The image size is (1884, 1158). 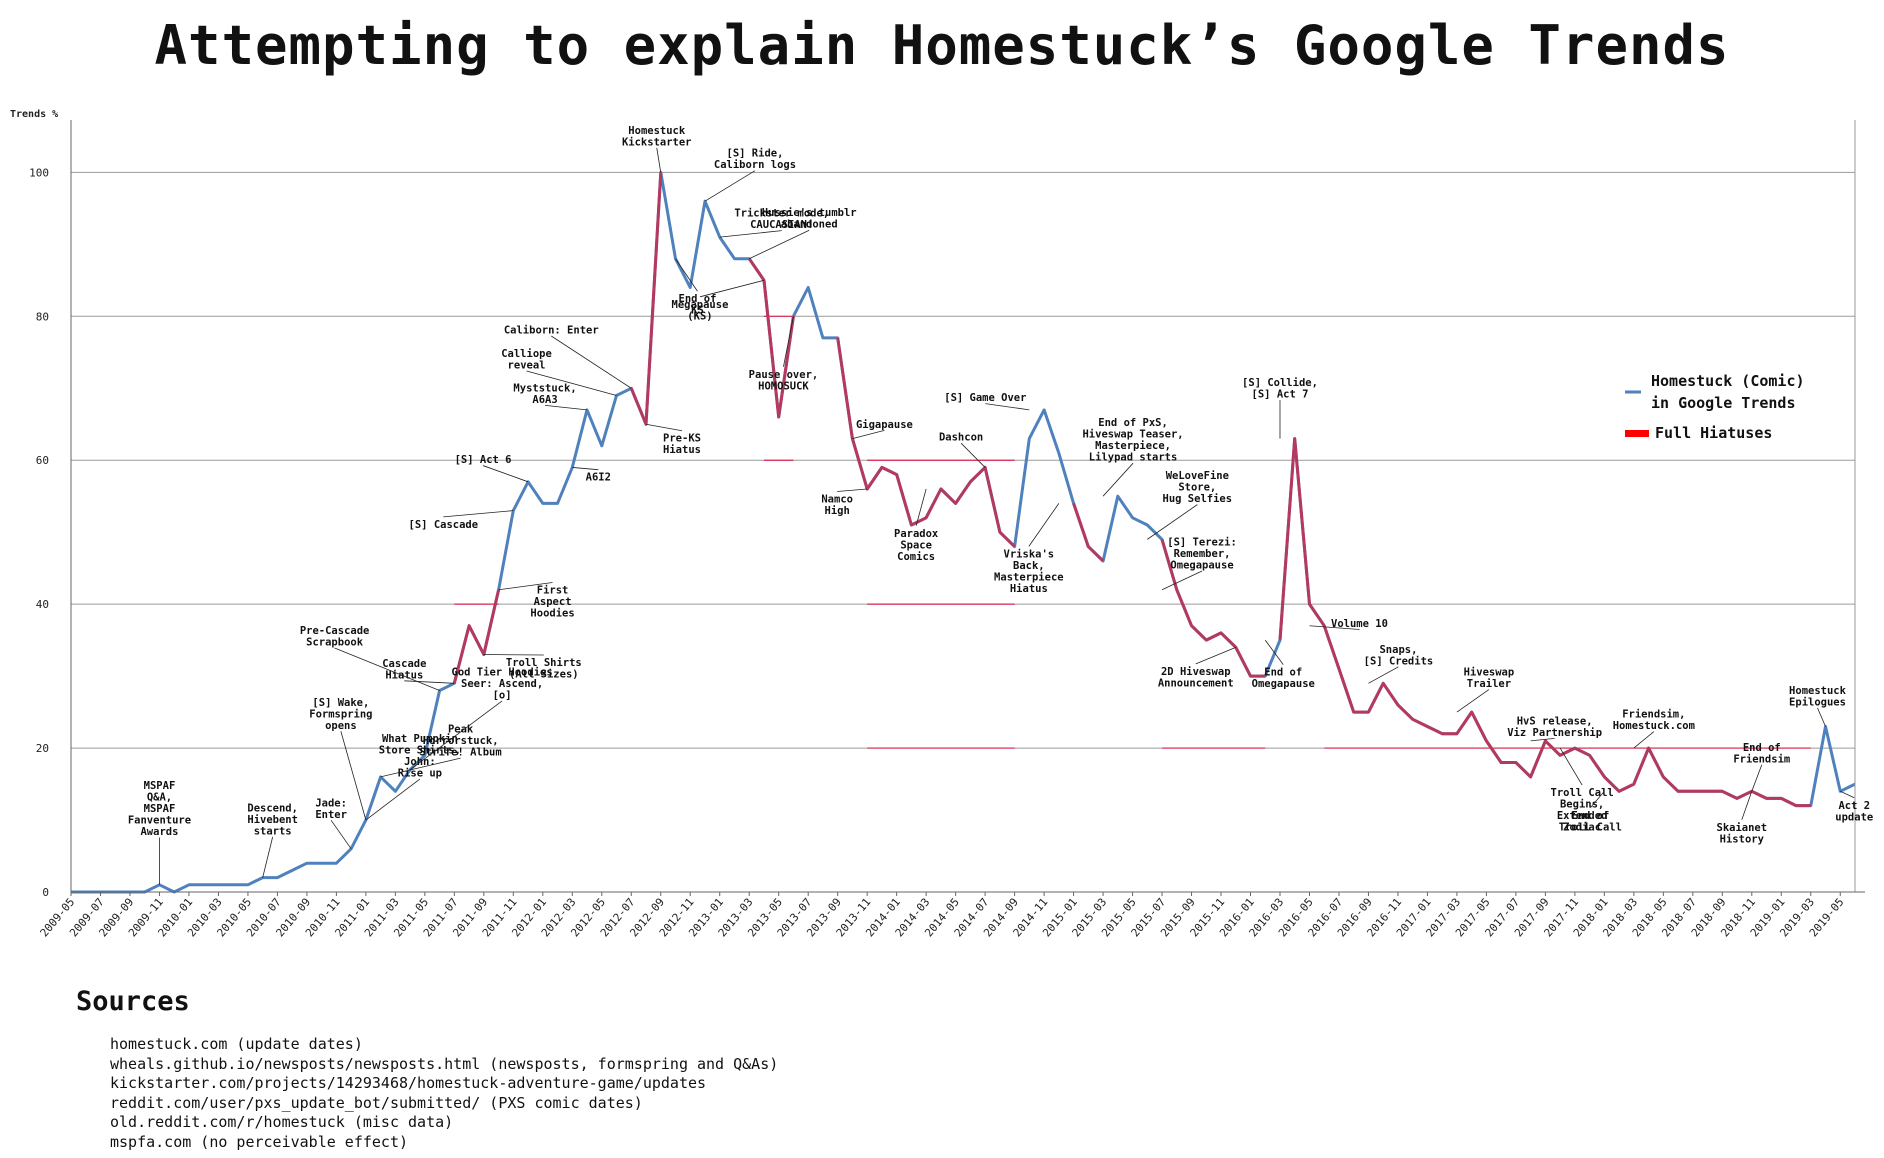 I want to click on annotation-text: Zodiac, so click(x=1582, y=828).